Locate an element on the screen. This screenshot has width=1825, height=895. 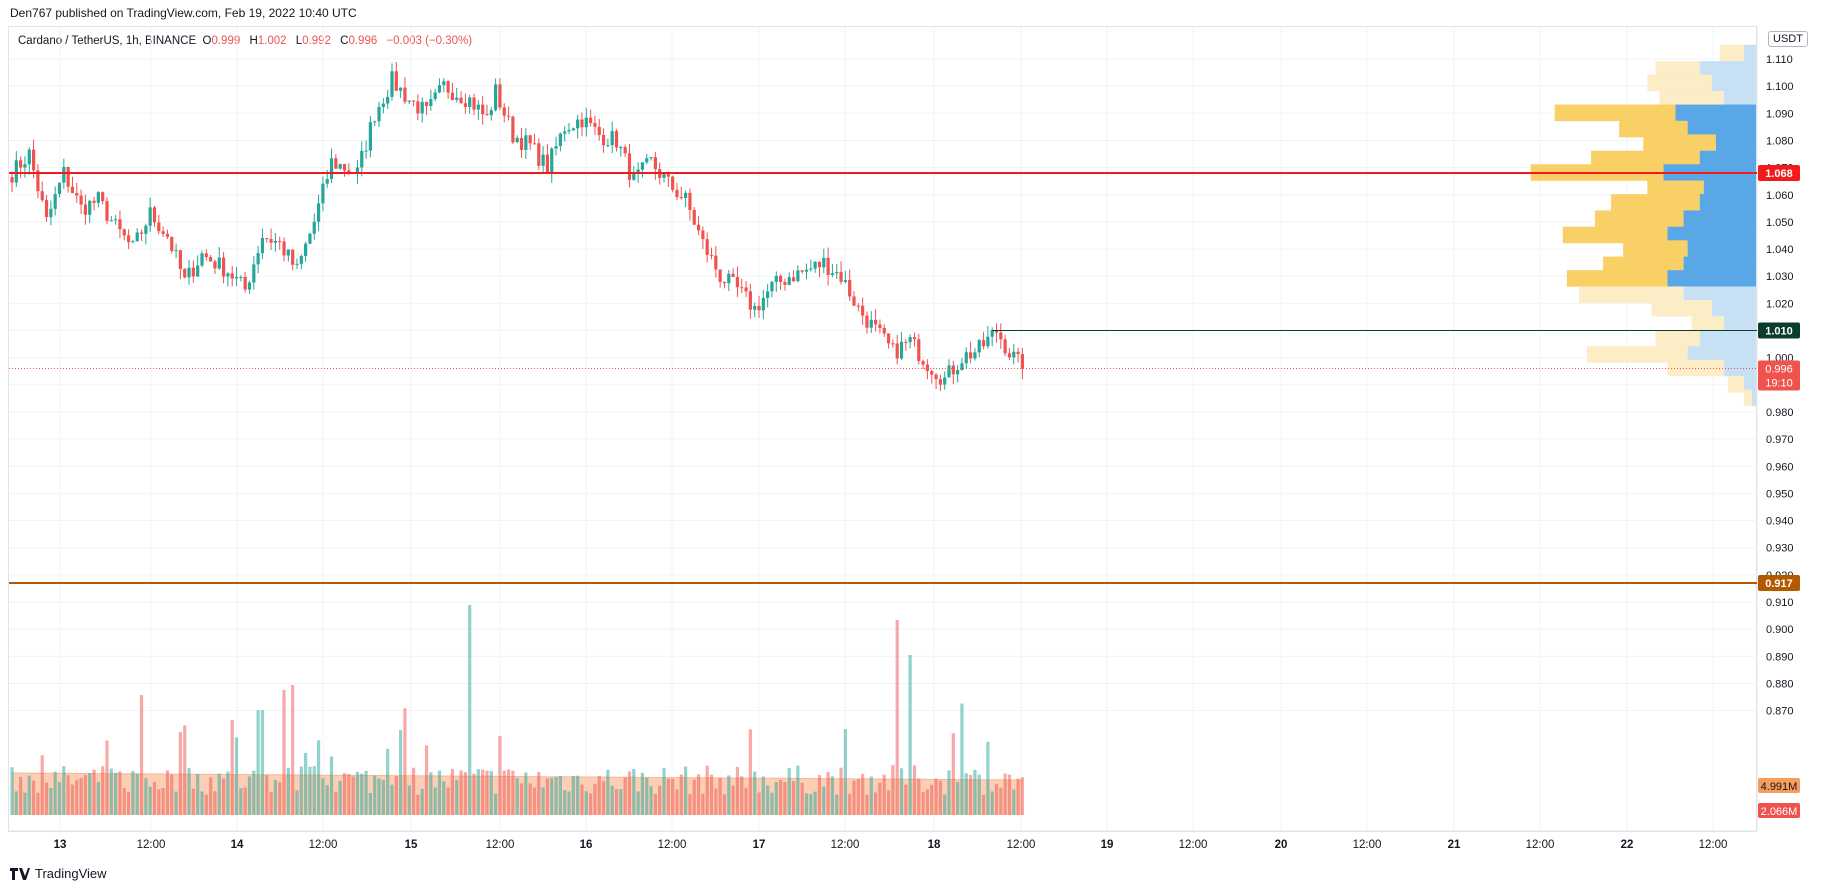
currency-unit-button: USDT is located at coordinates (1788, 39).